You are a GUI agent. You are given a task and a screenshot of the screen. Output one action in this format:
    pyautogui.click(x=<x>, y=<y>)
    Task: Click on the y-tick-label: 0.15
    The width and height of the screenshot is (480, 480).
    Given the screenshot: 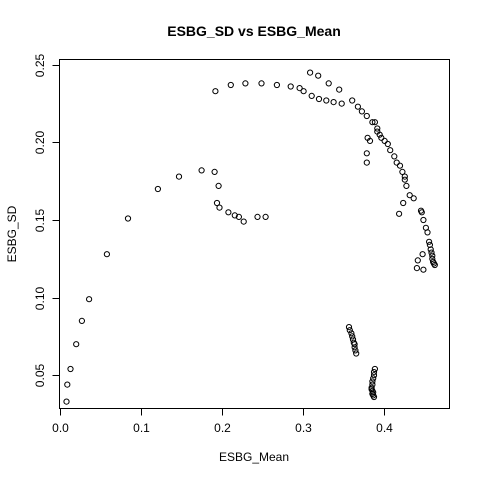 What is the action you would take?
    pyautogui.click(x=40, y=220)
    